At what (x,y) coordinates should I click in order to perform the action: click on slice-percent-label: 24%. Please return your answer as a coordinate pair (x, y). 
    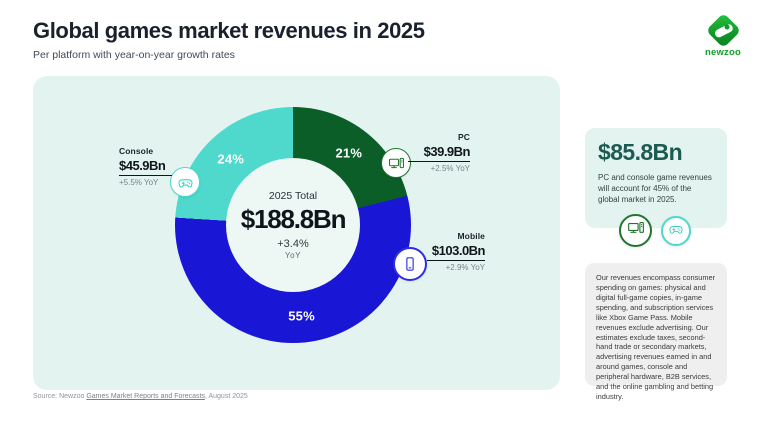
    Looking at the image, I should click on (231, 159).